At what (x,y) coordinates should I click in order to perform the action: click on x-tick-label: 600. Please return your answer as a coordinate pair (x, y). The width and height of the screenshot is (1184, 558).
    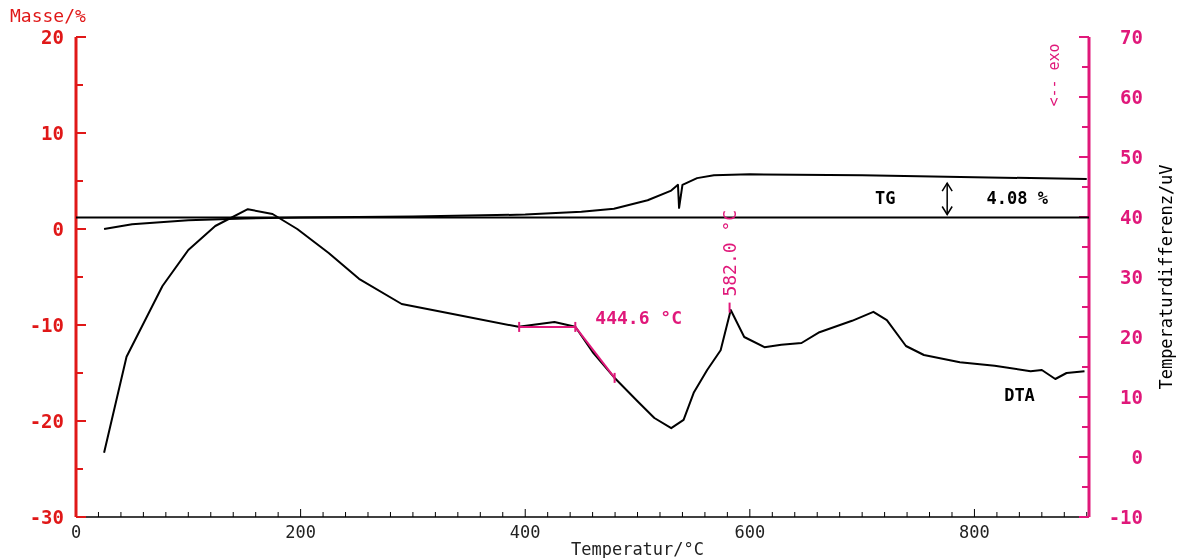
    Looking at the image, I should click on (750, 532).